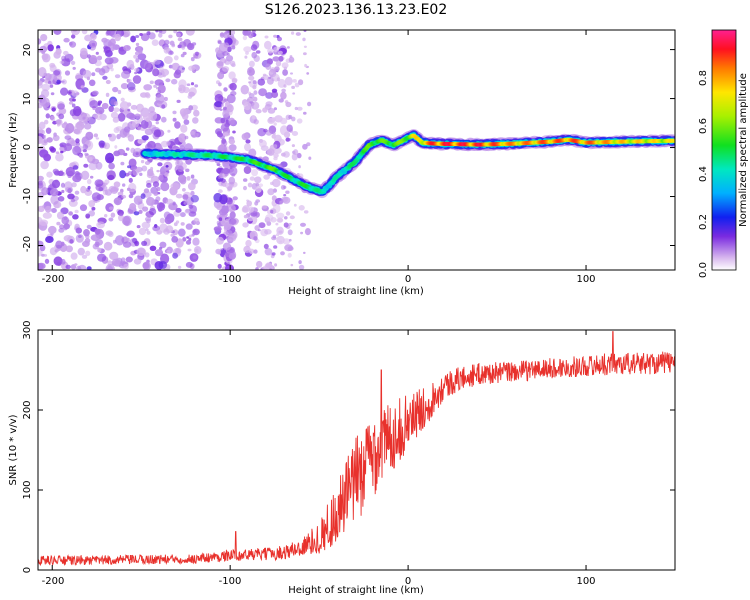  Describe the element at coordinates (27, 50) in the screenshot. I see `y-tick-label: 20` at that location.